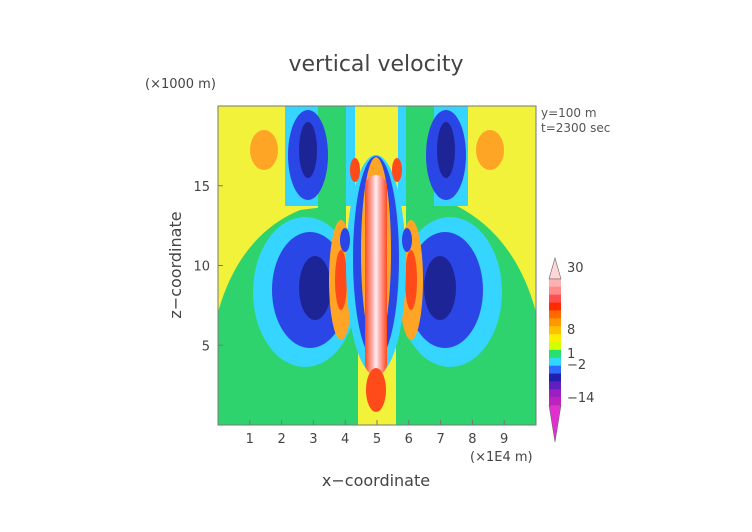 Image resolution: width=752 pixels, height=532 pixels. Describe the element at coordinates (472, 439) in the screenshot. I see `x-tick-label: 8` at that location.